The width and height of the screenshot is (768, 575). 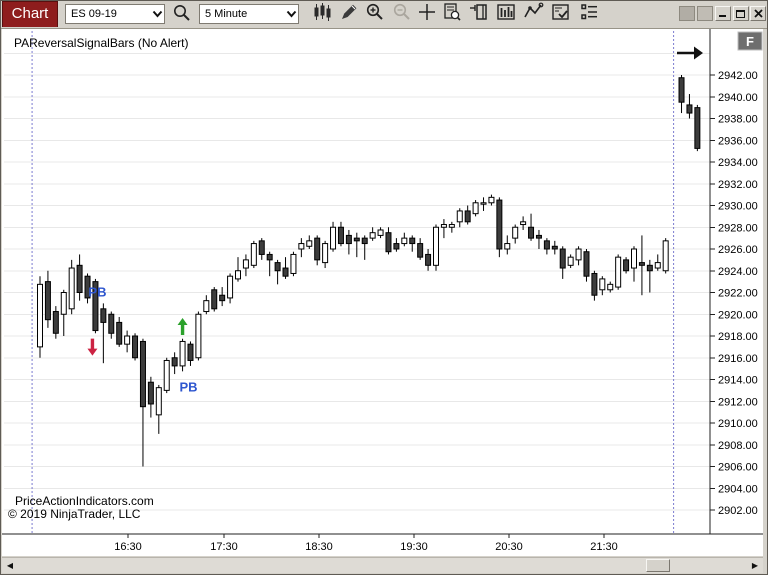 What do you see at coordinates (738, 76) in the screenshot?
I see `price-tick-label: 2942.00` at bounding box center [738, 76].